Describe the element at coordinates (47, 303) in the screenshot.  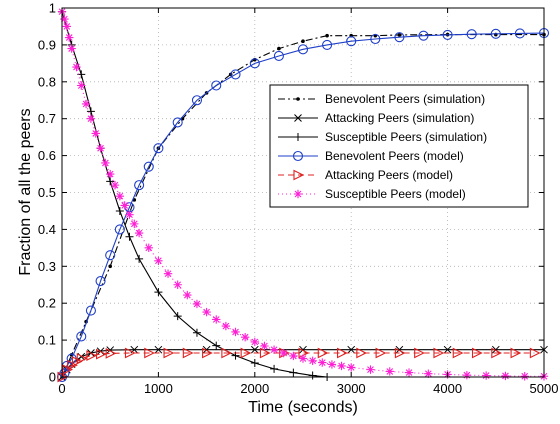
I see `y-tick-label: 0.2` at that location.